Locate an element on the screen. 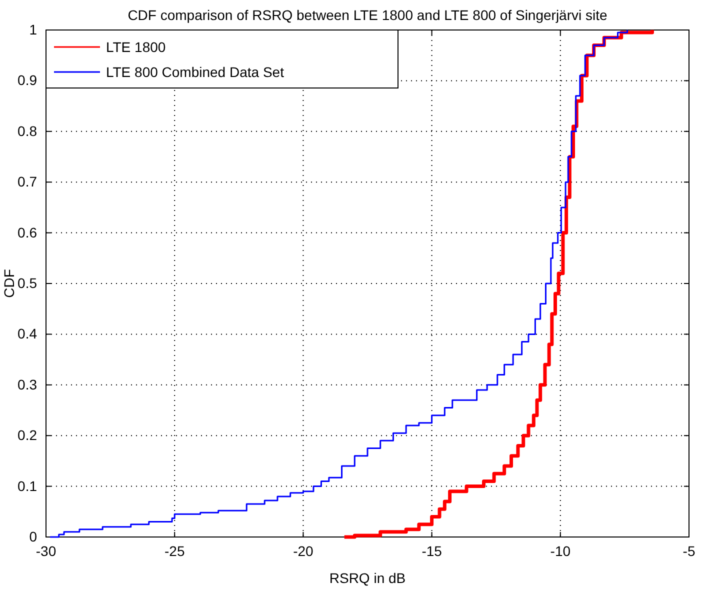 The height and width of the screenshot is (590, 701). x-tick-label: -10 is located at coordinates (560, 550).